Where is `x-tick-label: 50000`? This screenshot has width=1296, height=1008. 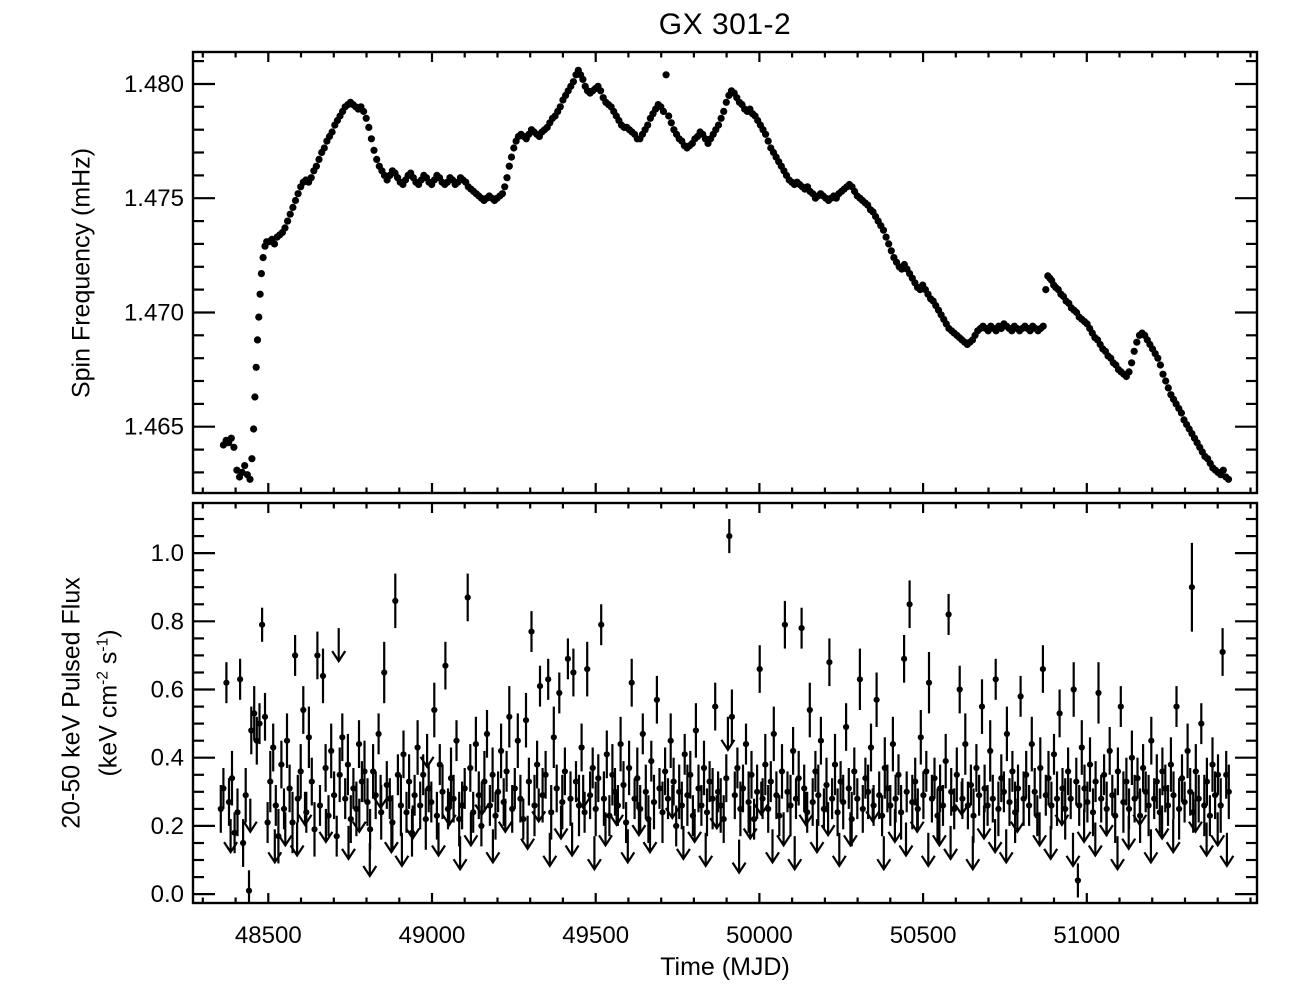
x-tick-label: 50000 is located at coordinates (759, 935).